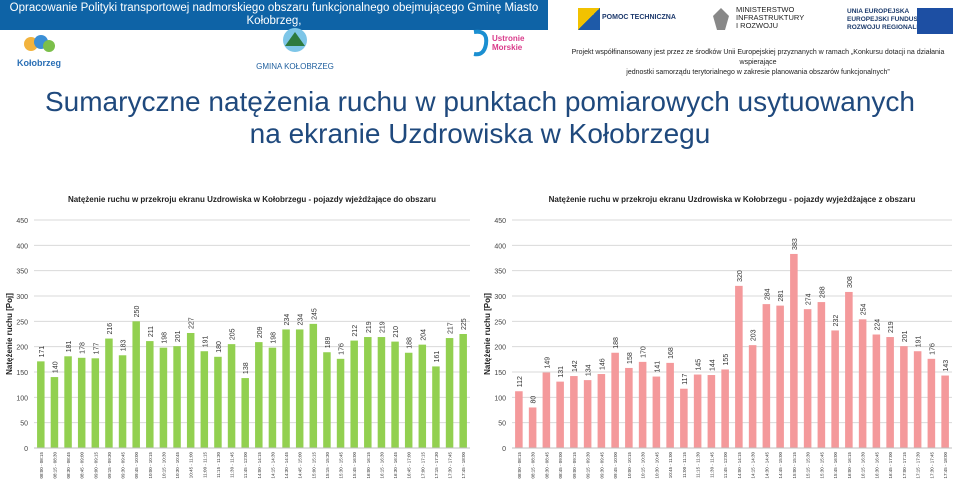 The height and width of the screenshot is (494, 960). I want to click on data-label: 131, so click(561, 372).